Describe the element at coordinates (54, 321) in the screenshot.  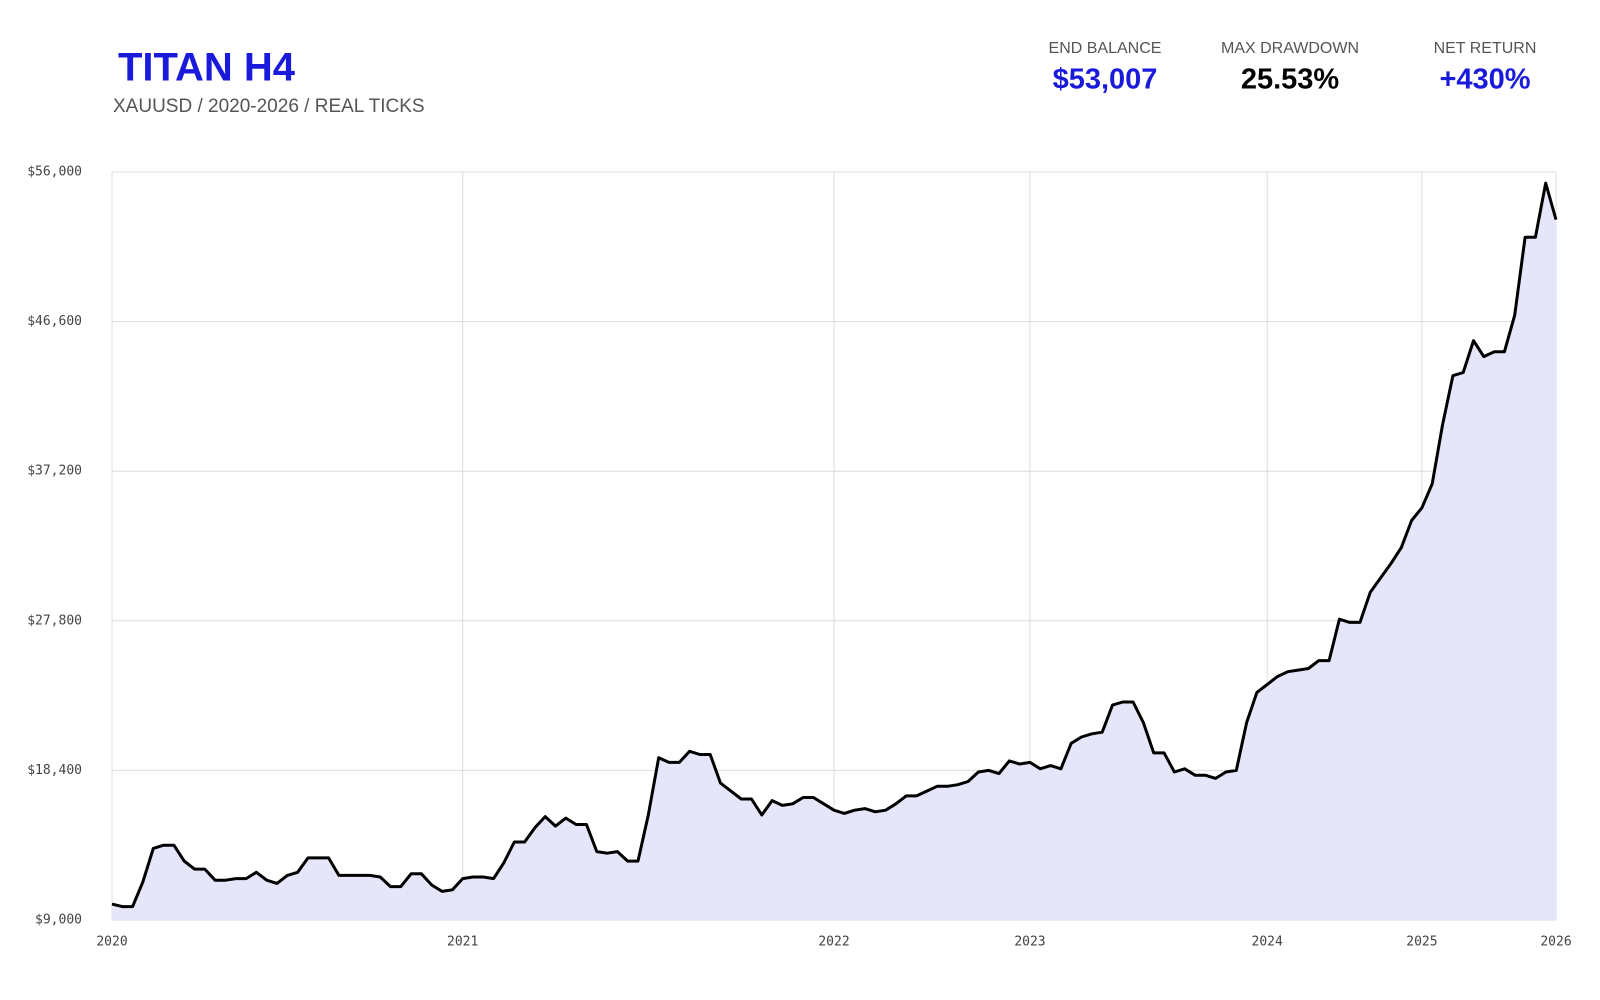
I see `y-tick-label: $46,600` at that location.